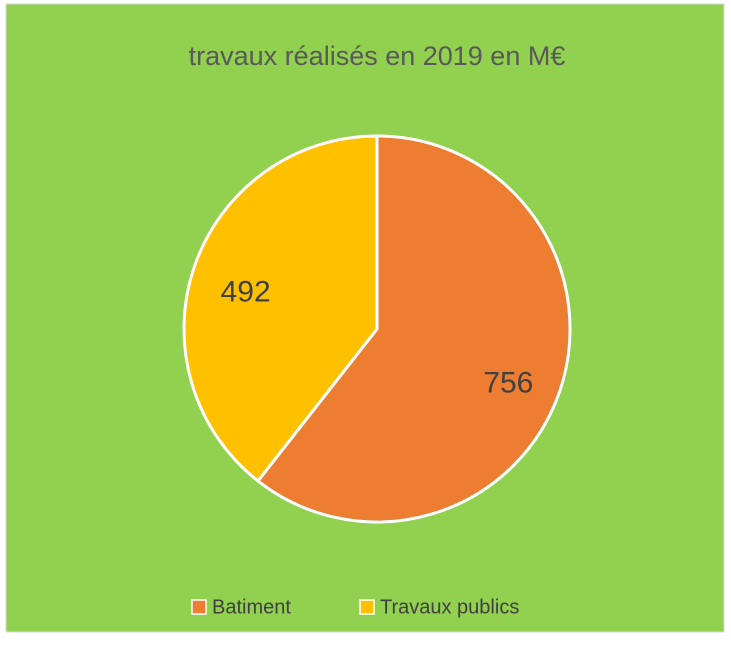 The width and height of the screenshot is (731, 654). I want to click on data-label: 492, so click(246, 292).